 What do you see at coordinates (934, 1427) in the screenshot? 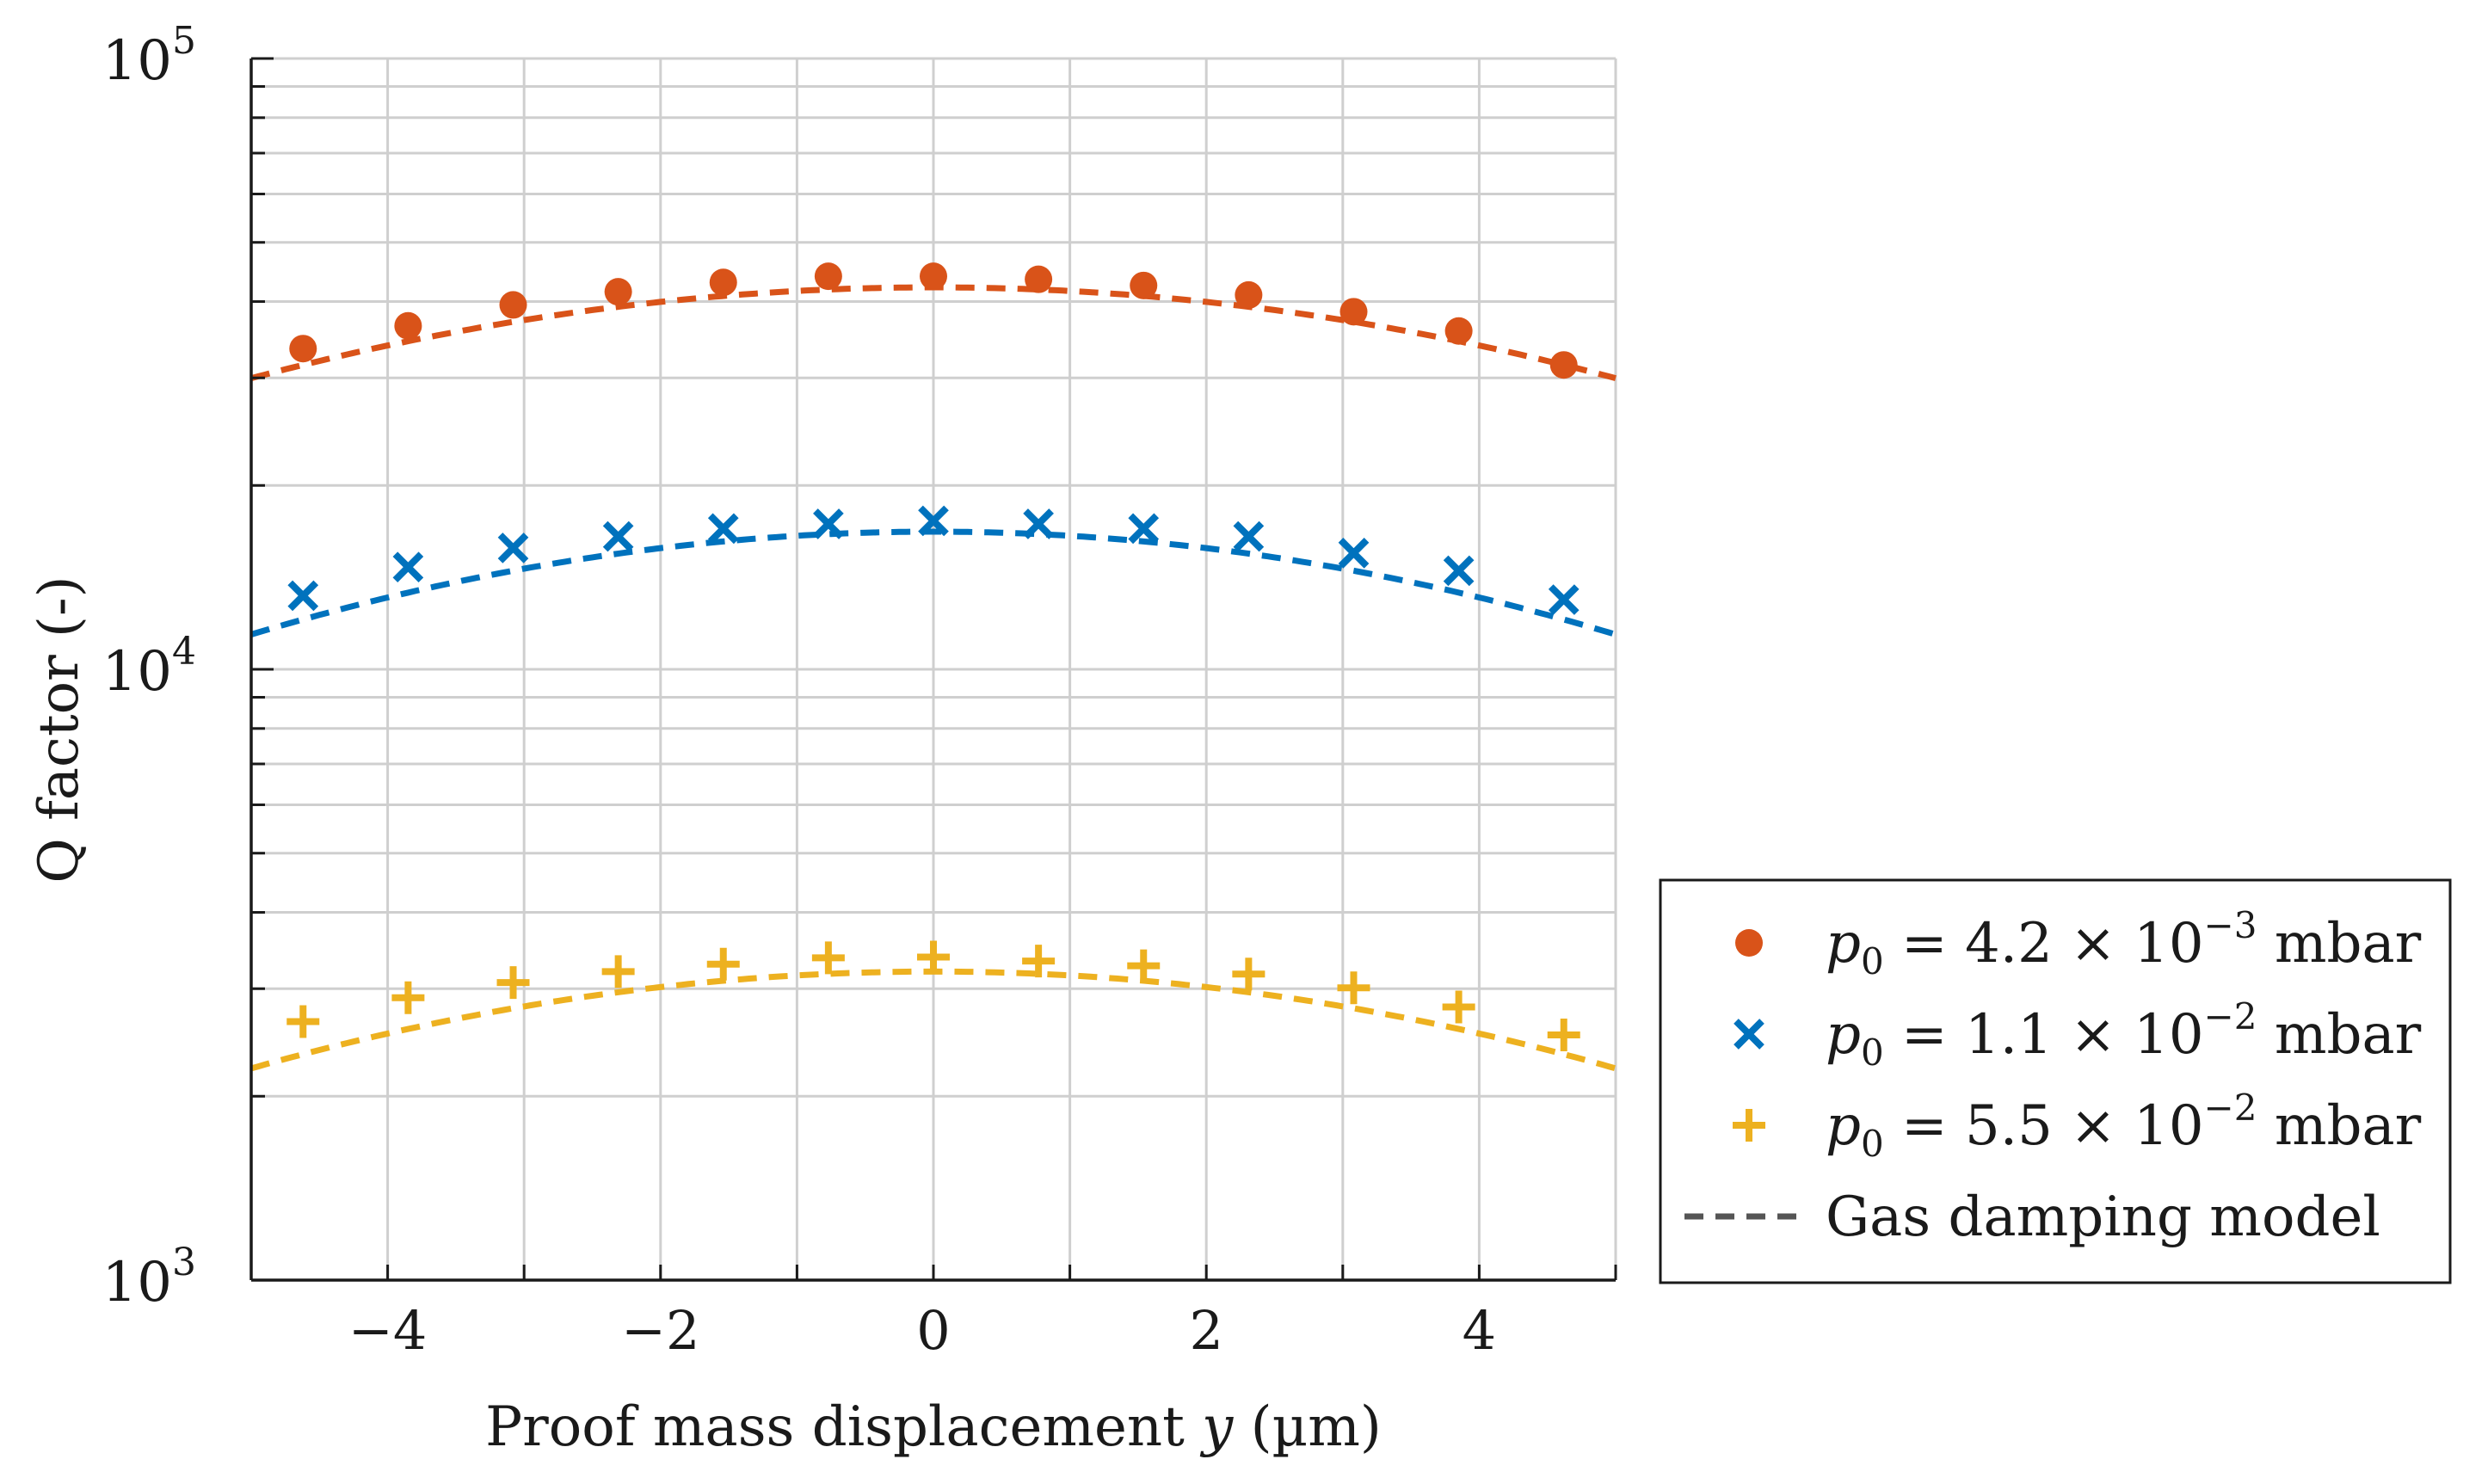
I see `x-axis-title: Proof mass displacement y (µm)` at bounding box center [934, 1427].